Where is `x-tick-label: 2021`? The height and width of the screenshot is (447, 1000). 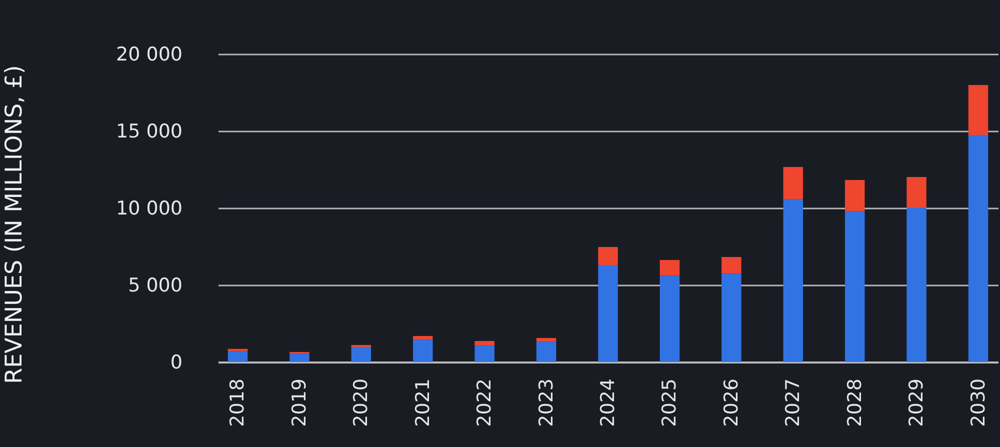
x-tick-label: 2021 is located at coordinates (423, 402).